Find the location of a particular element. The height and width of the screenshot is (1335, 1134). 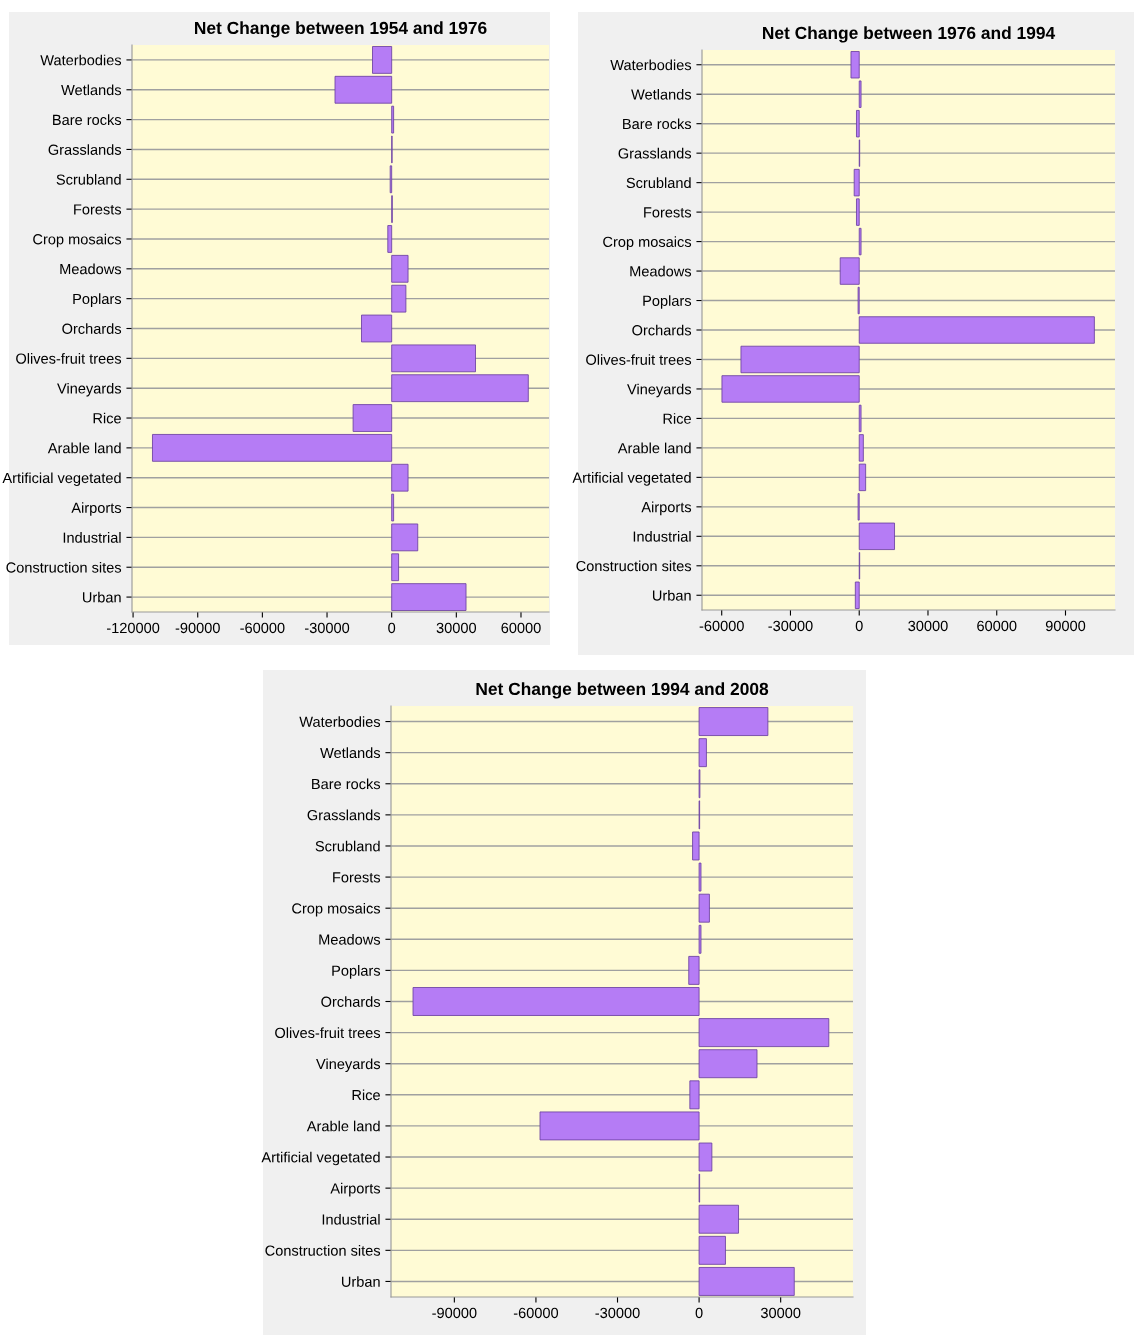

x-tick-label: 90000 is located at coordinates (1065, 626).